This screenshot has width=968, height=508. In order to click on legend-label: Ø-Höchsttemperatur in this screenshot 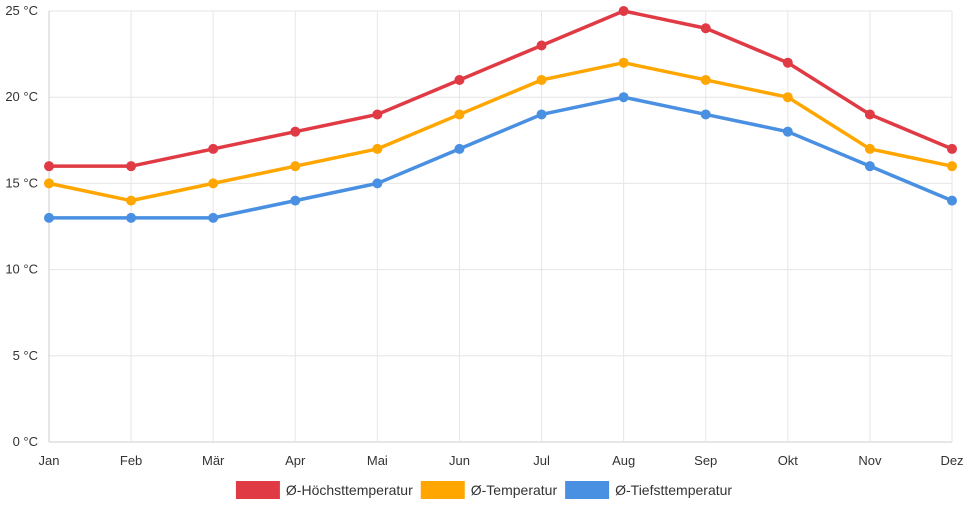, I will do `click(349, 490)`.